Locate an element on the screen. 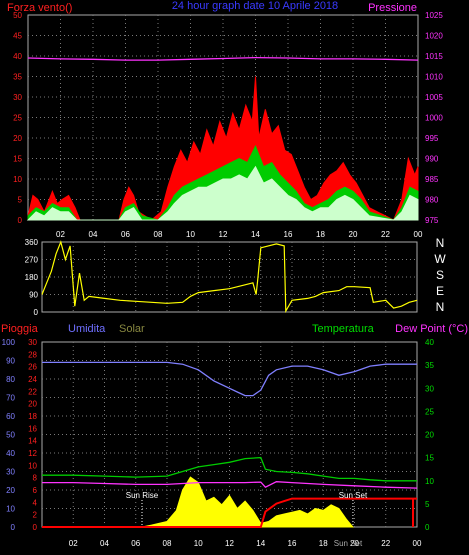 This screenshot has height=555, width=469. wind-x-tick: 04 is located at coordinates (93, 234).